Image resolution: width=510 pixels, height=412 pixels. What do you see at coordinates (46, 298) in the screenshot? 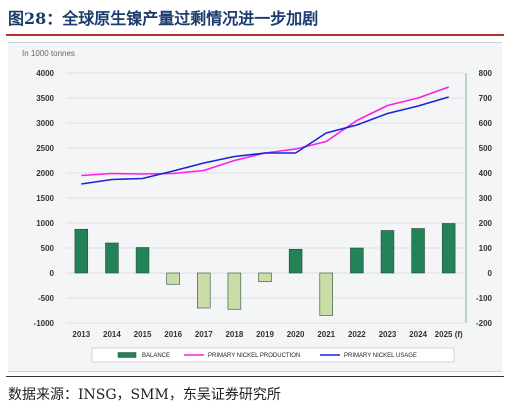
I see `left-tick-label: -500` at bounding box center [46, 298].